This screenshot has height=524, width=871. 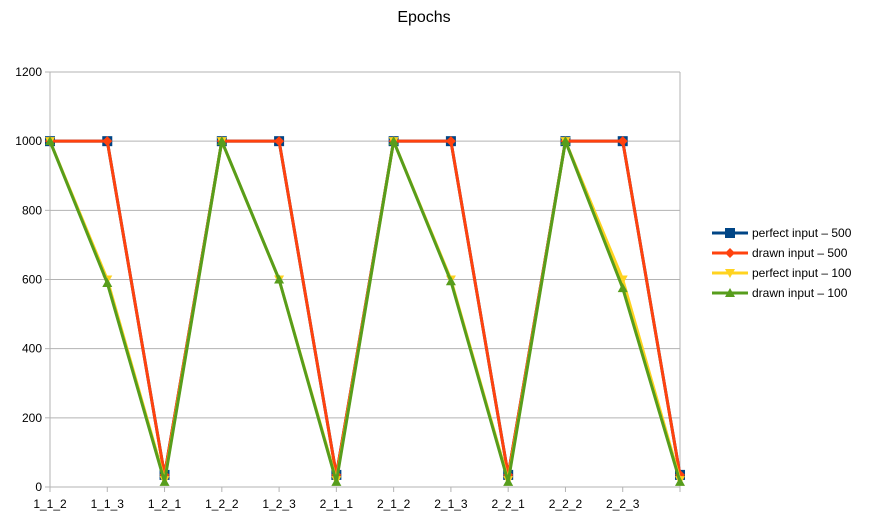 What do you see at coordinates (566, 504) in the screenshot?
I see `x-tick-label: 2_2_2` at bounding box center [566, 504].